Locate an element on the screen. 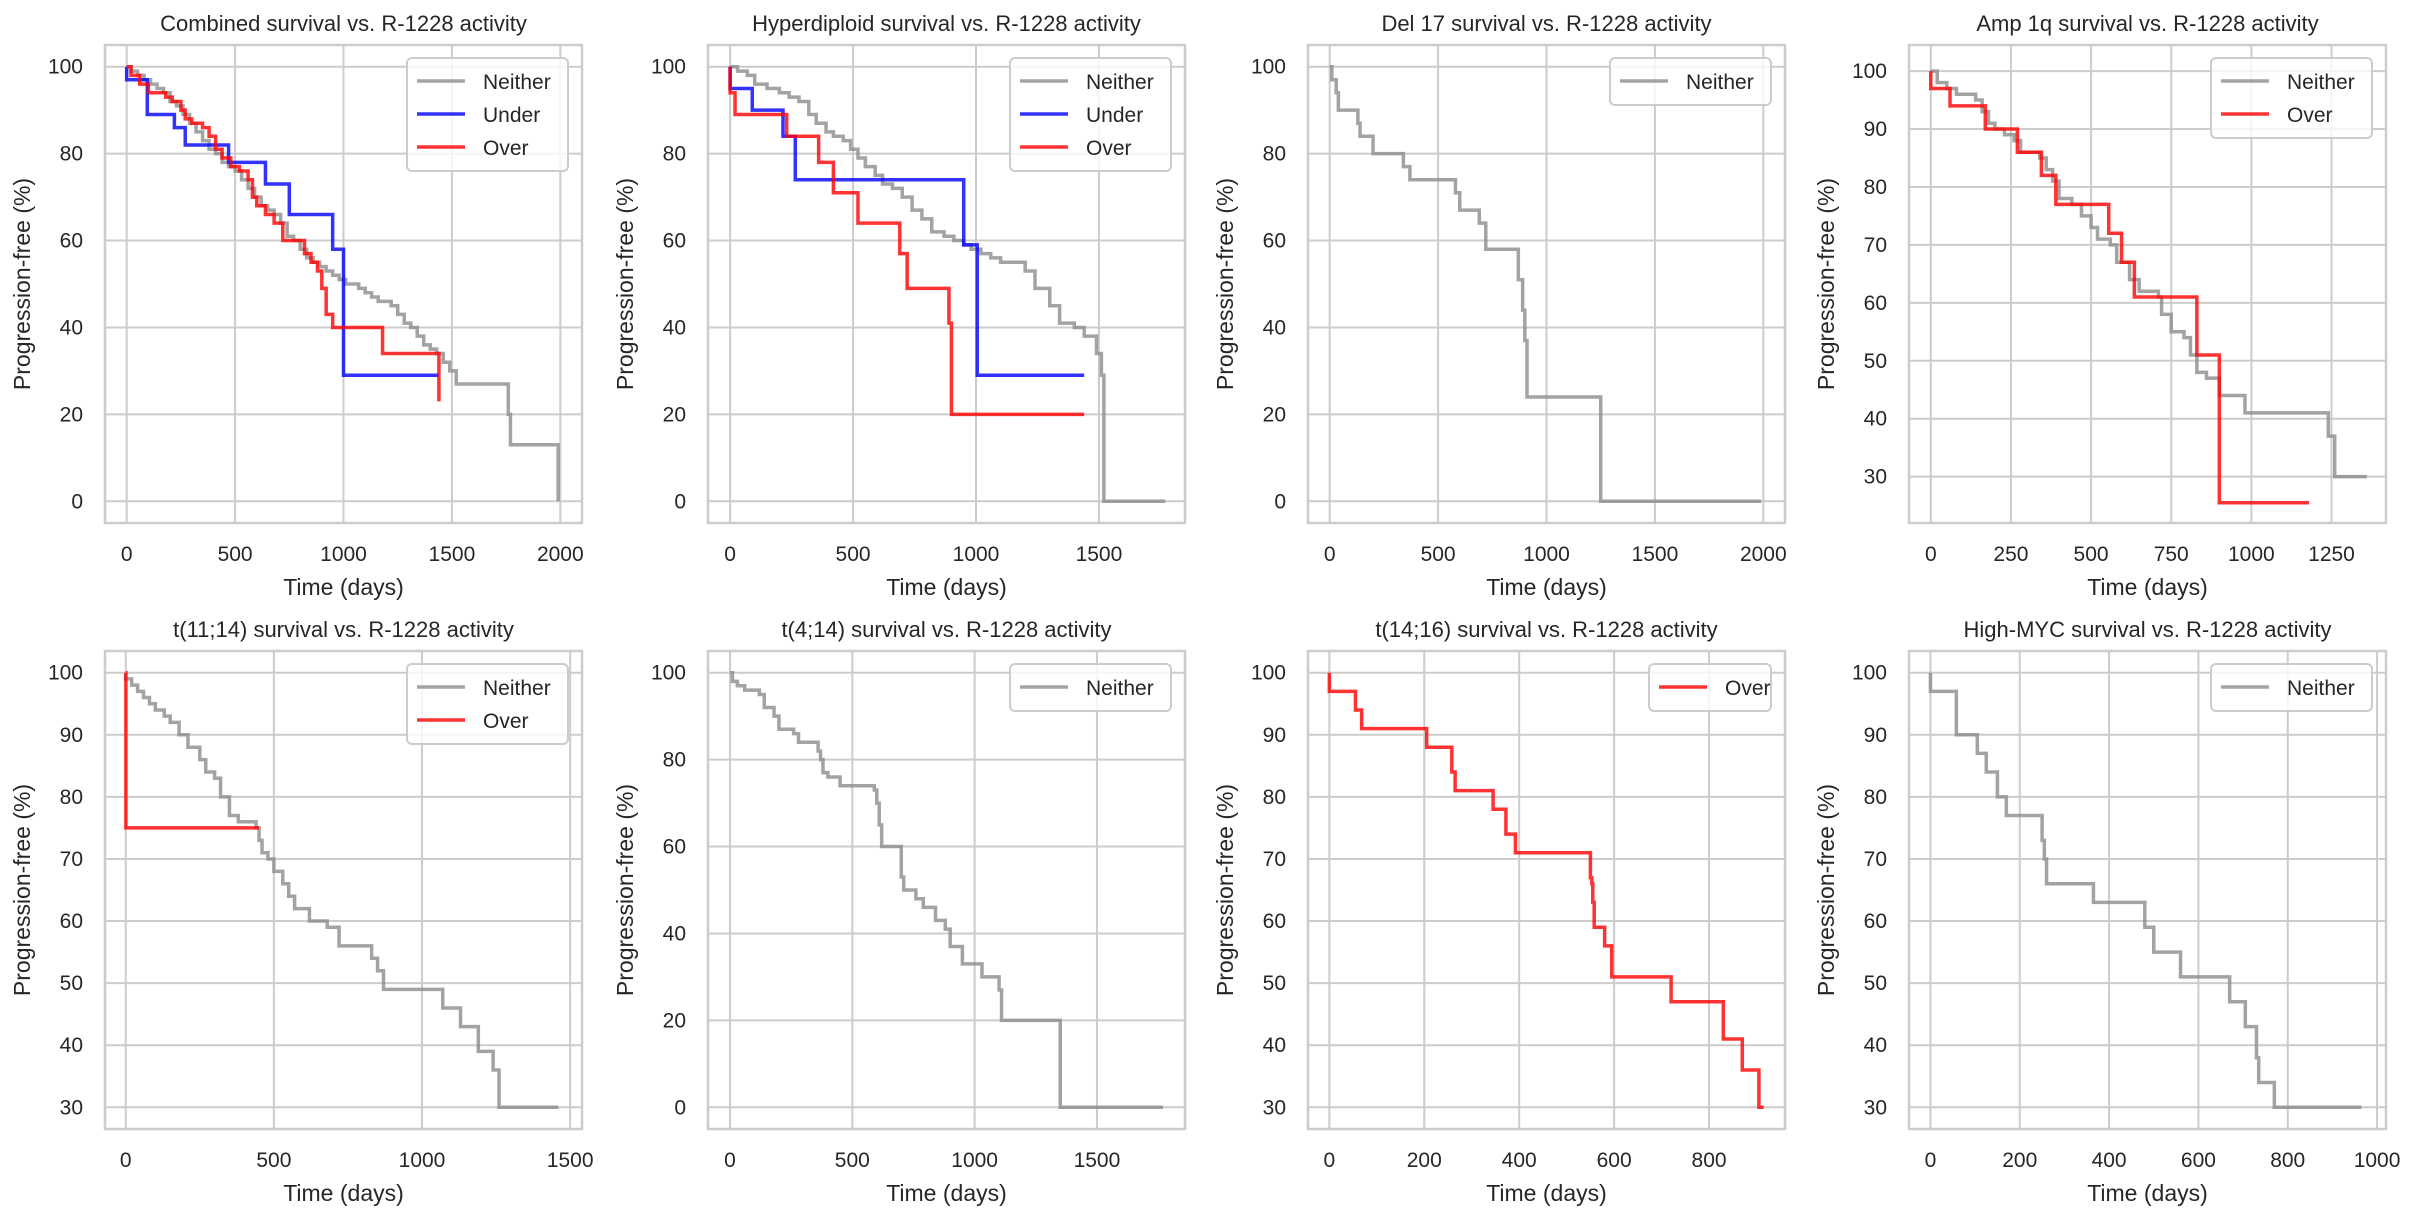  subplot-title: t(4;14) survival vs. R-1228 activity is located at coordinates (946, 629).